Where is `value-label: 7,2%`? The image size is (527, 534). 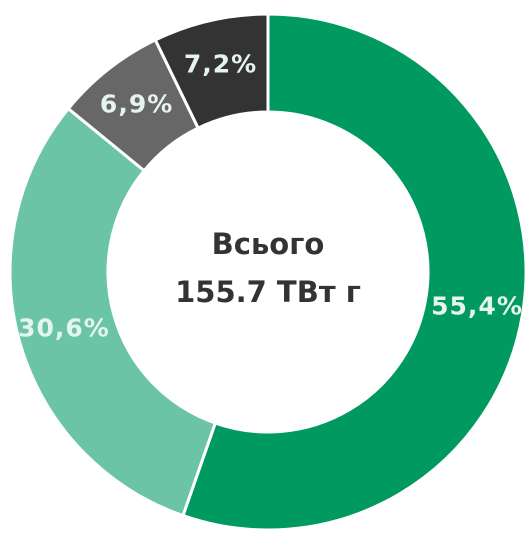 value-label: 7,2% is located at coordinates (220, 63).